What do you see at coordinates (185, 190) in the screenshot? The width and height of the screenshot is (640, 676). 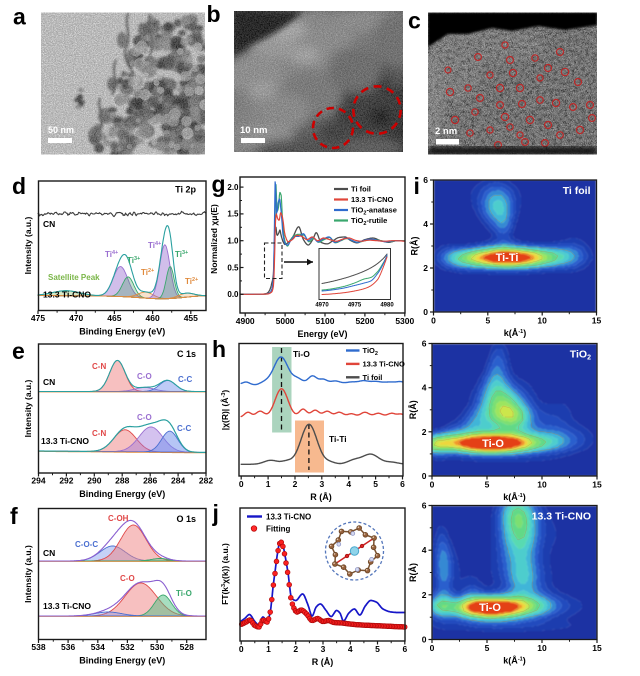 I see `svg-text: Ti 2p` at bounding box center [185, 190].